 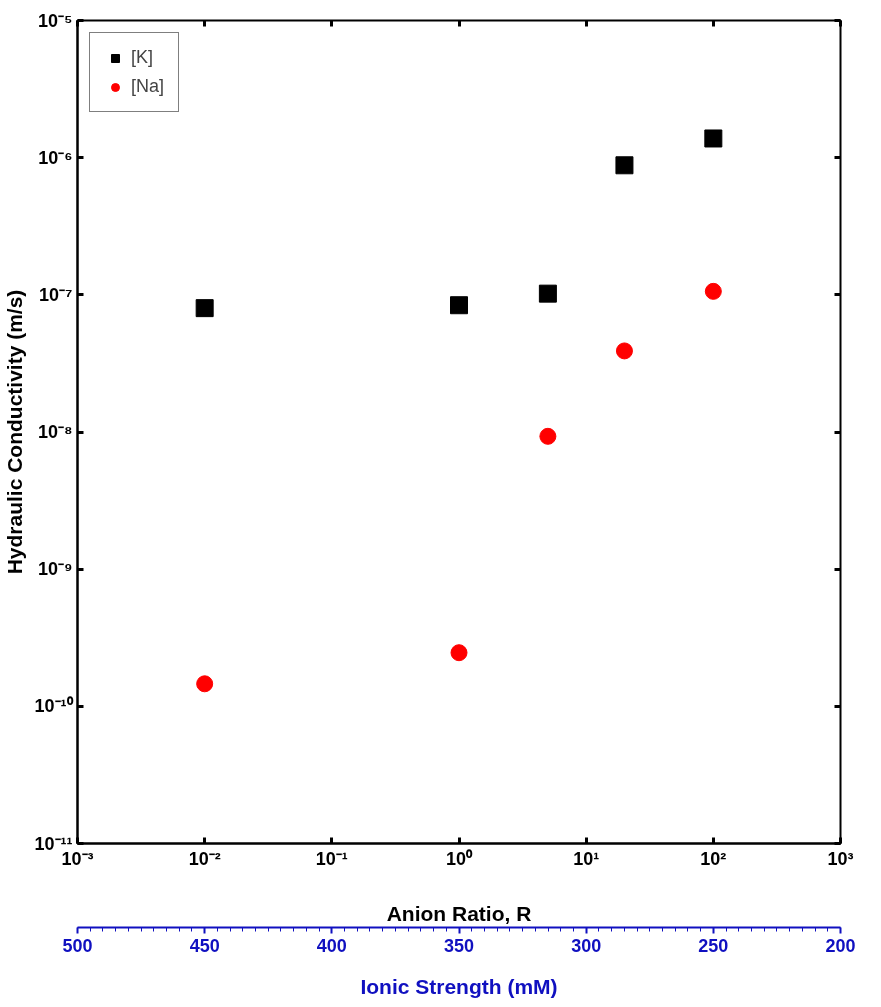 I want to click on x-tick-label: 10², so click(x=713, y=858).